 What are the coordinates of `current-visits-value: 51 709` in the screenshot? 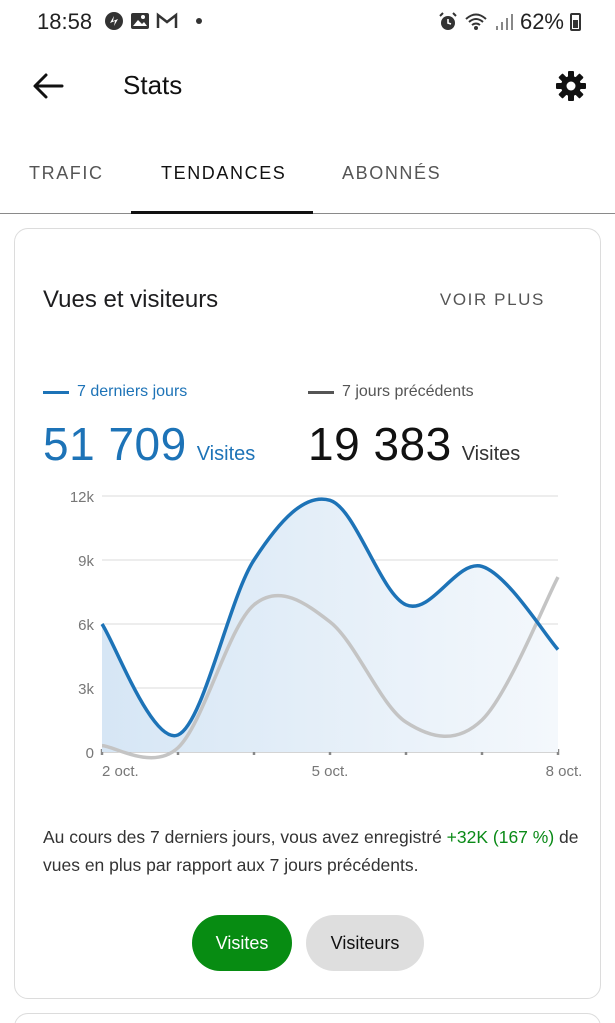 It's located at (115, 444).